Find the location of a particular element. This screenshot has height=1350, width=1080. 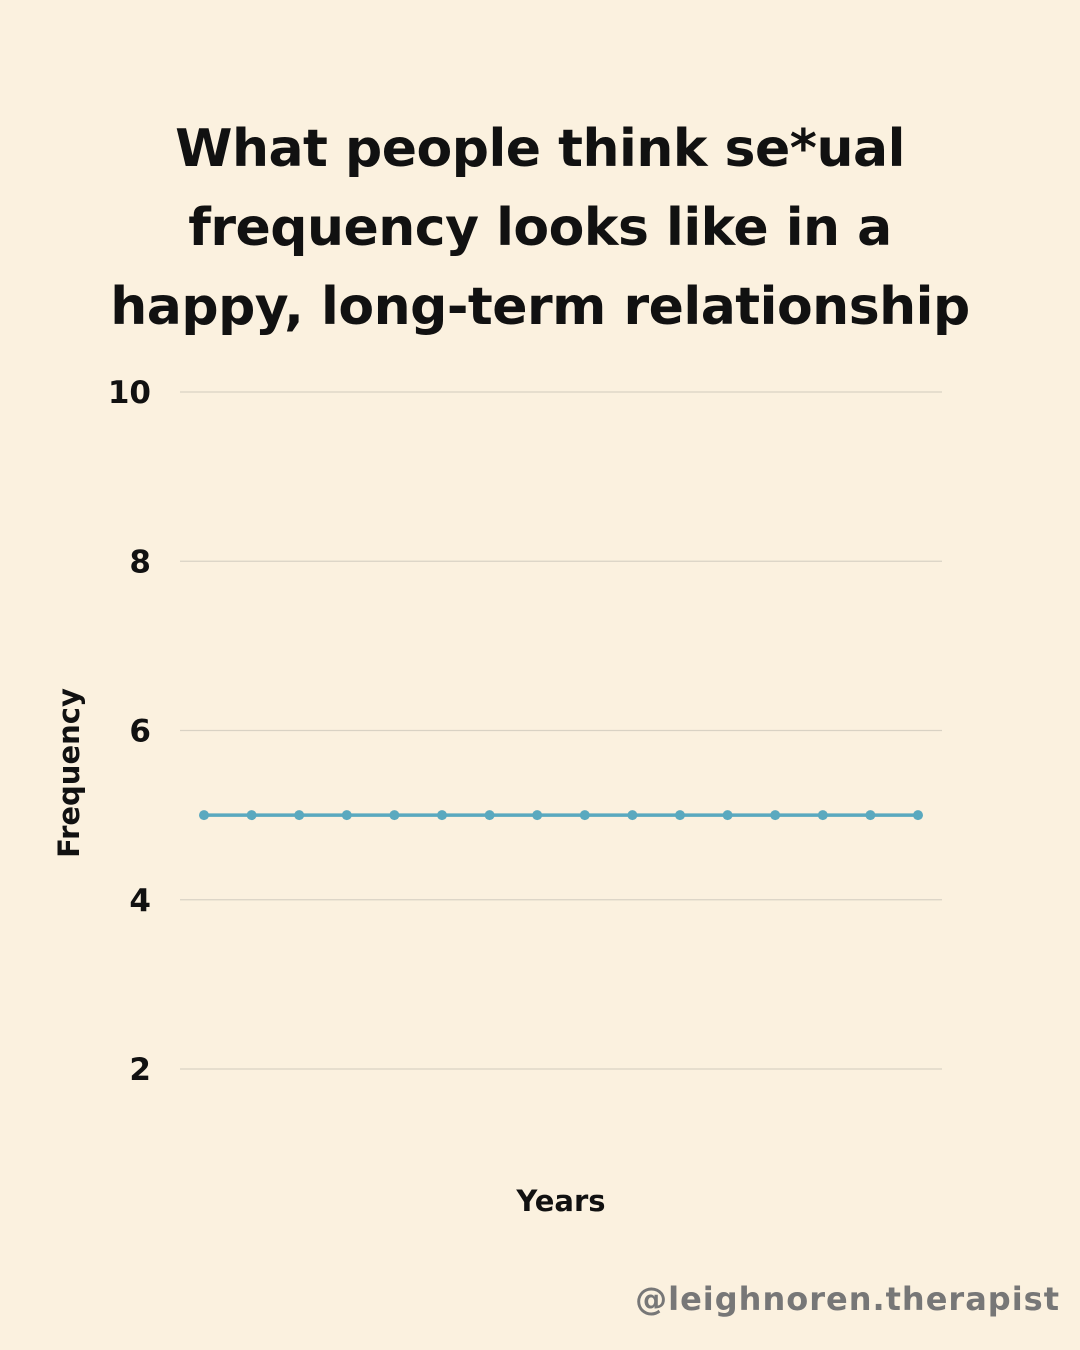

y-tick-label: 10 is located at coordinates (129, 393).